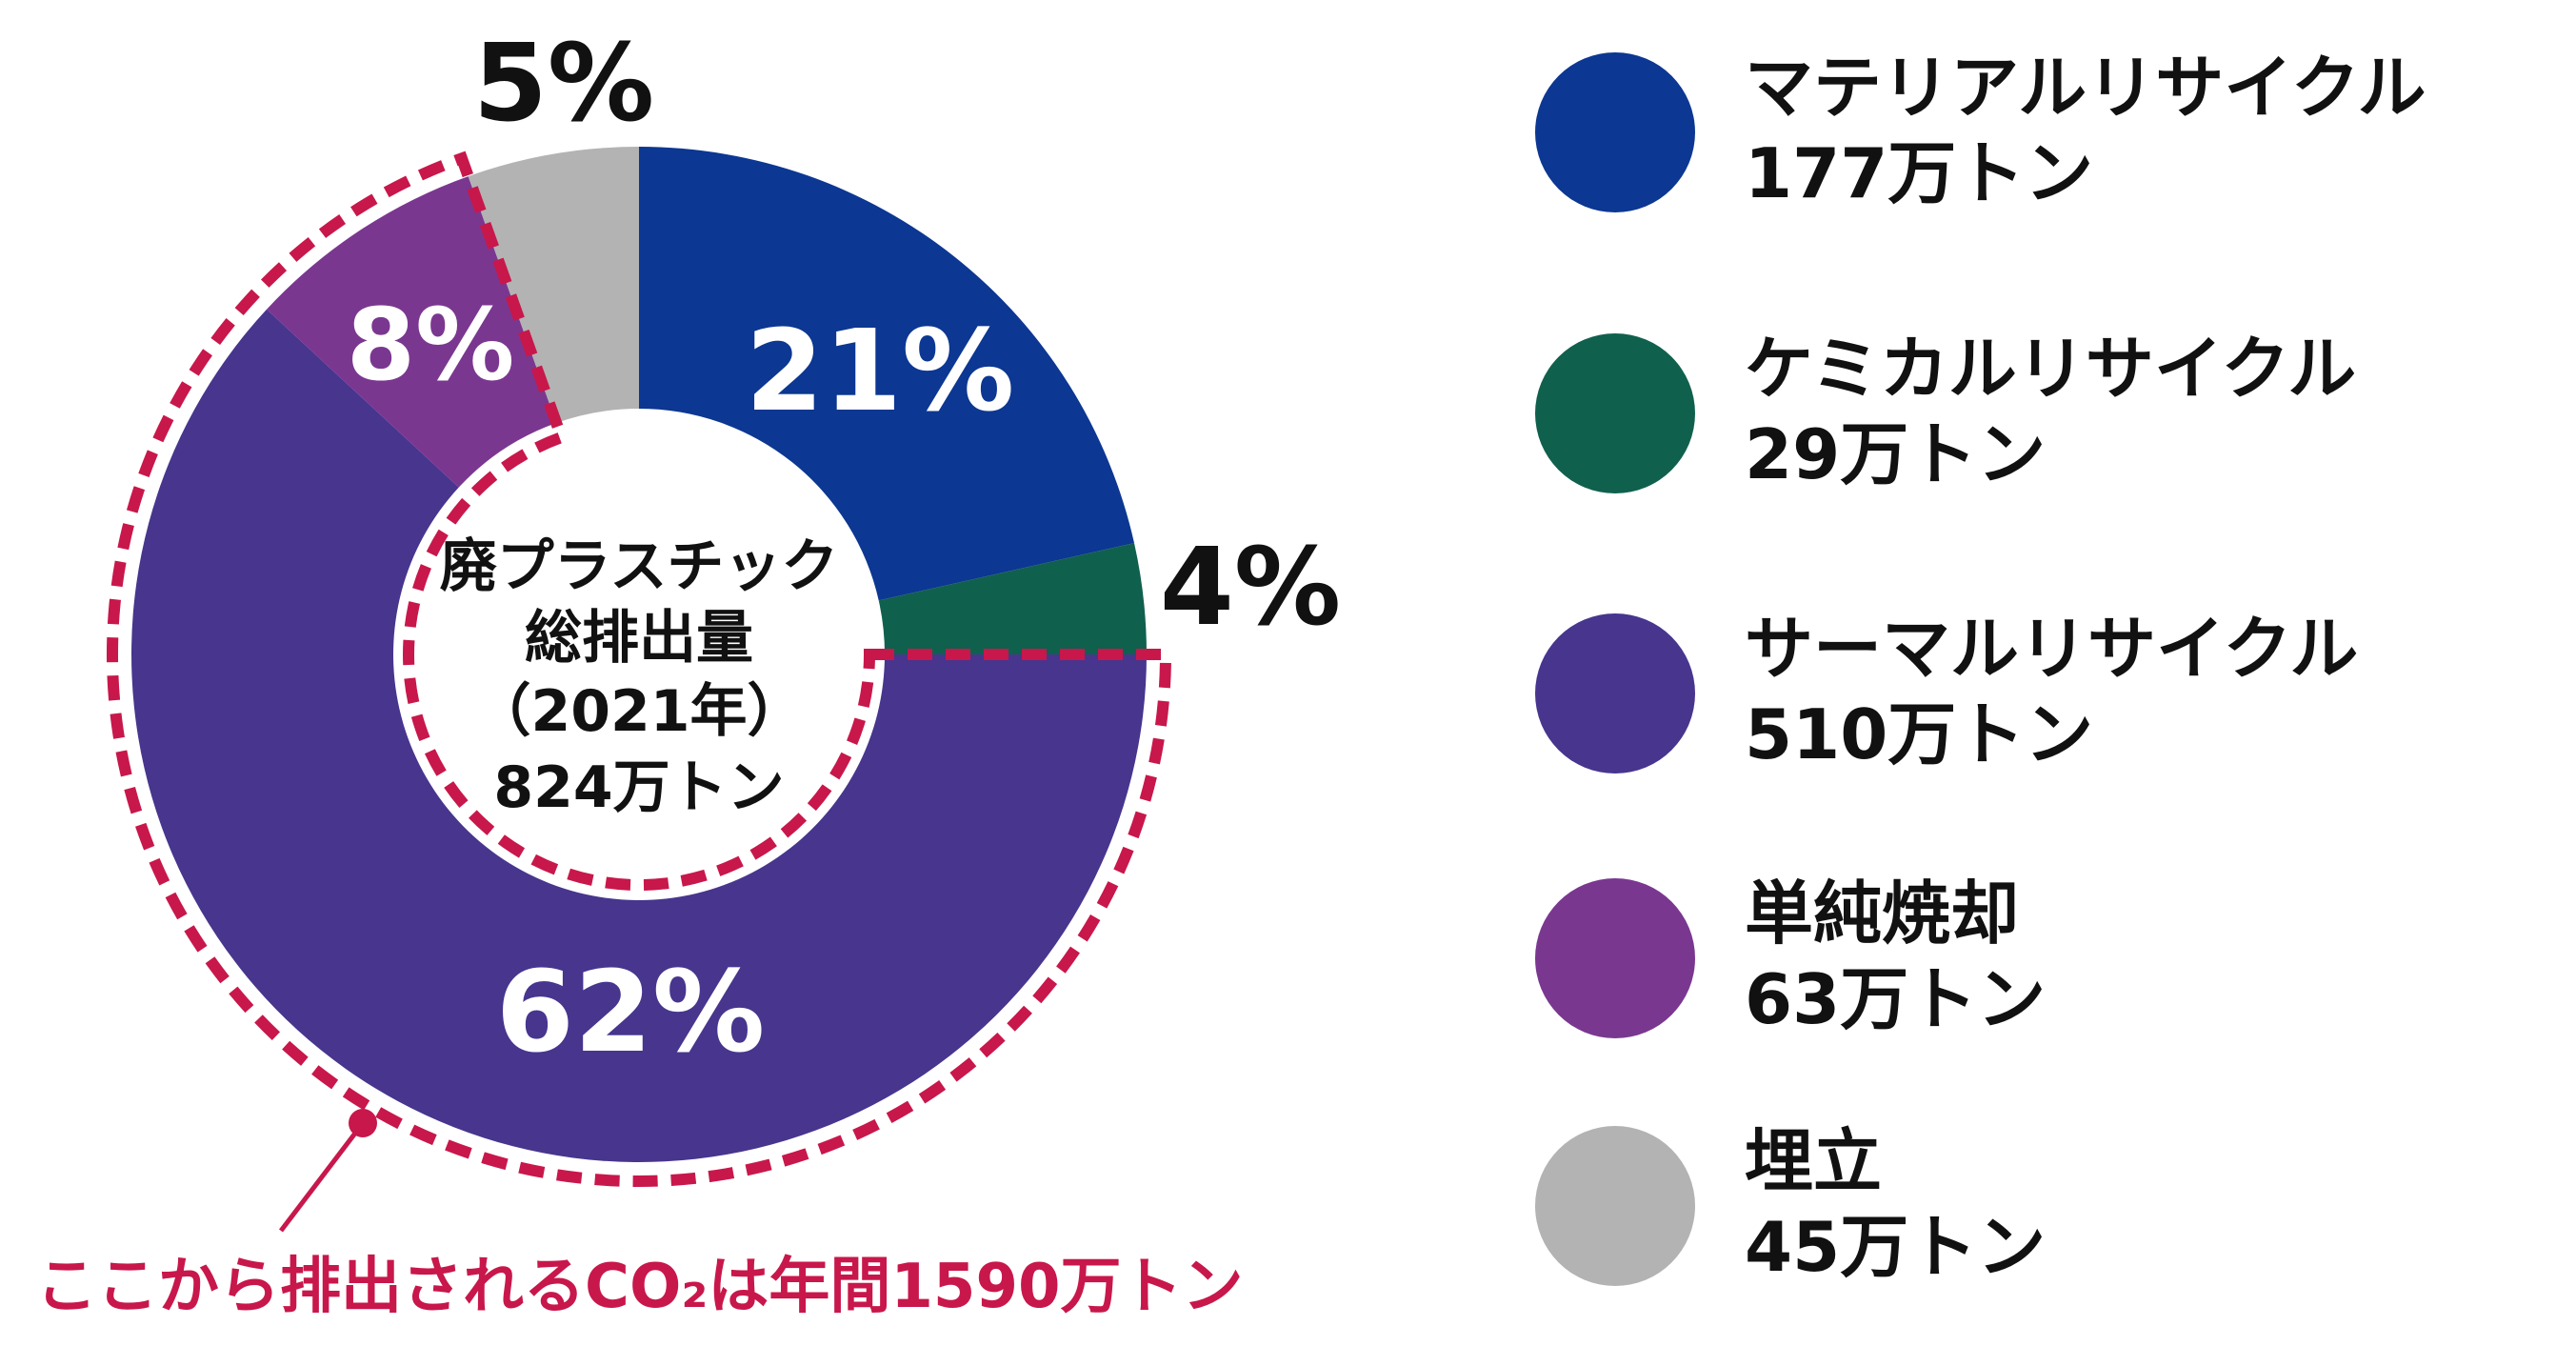  Describe the element at coordinates (431, 345) in the screenshot. I see `percent-label-incineration: 8%` at that location.